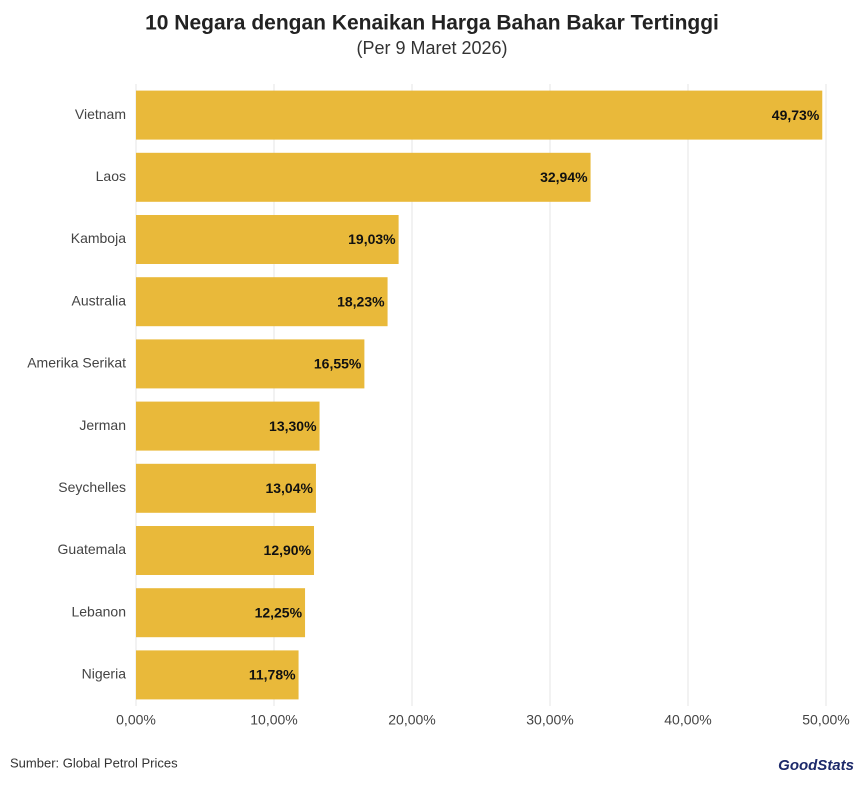  I want to click on y-tick-label: Nigeria, so click(104, 674).